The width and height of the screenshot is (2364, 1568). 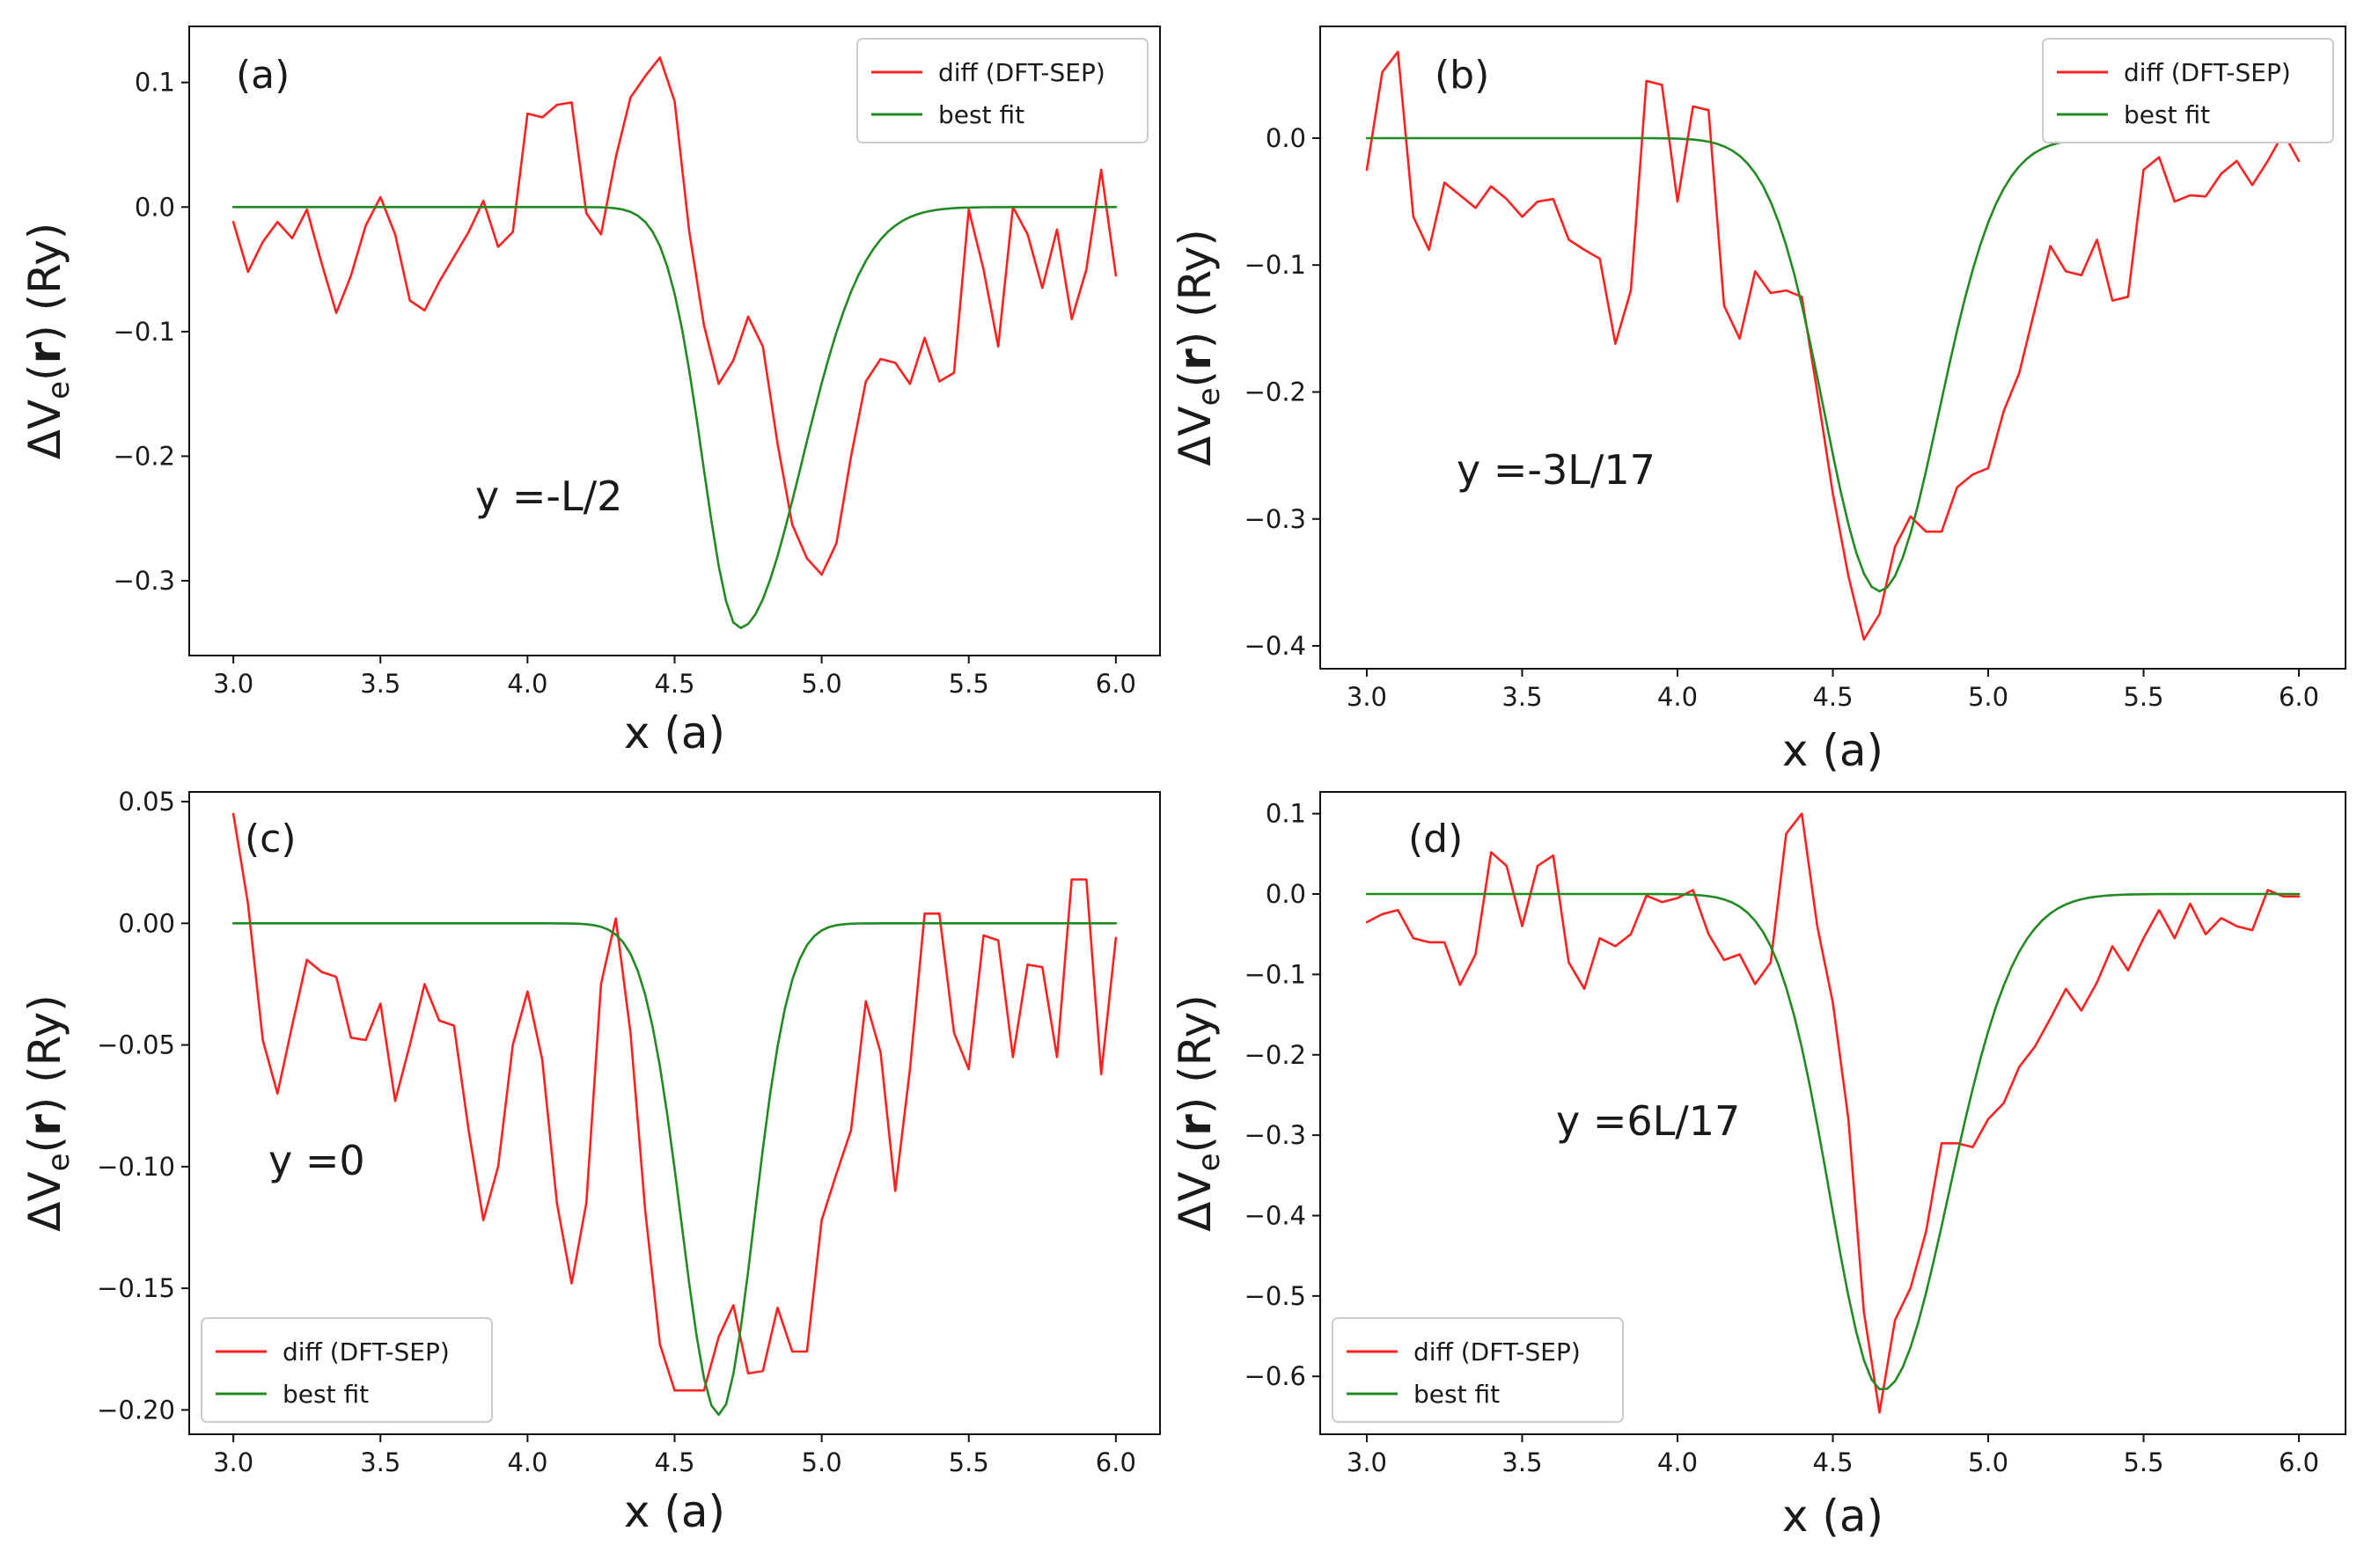 I want to click on y-tick-label: 0.00, so click(x=147, y=923).